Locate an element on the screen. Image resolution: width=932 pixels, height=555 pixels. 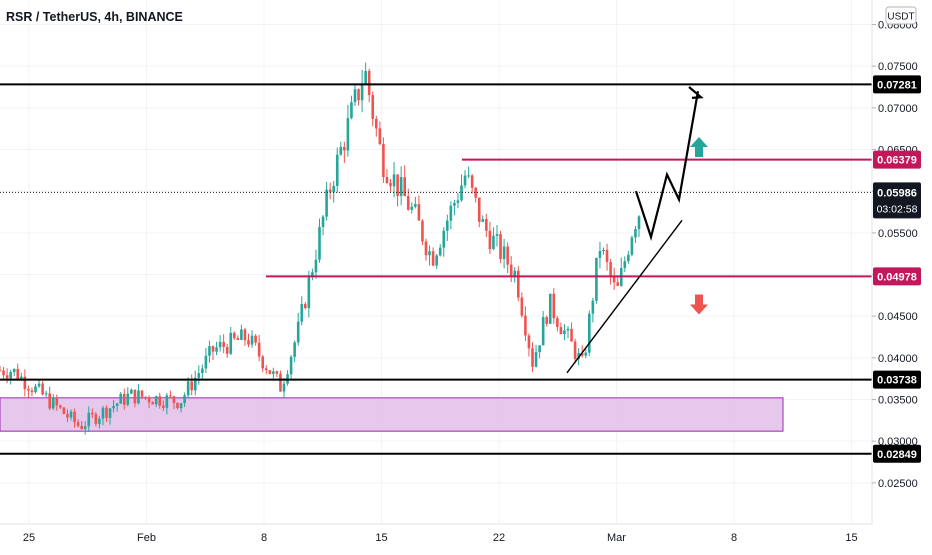
current-price-countdown: 03:02:58 is located at coordinates (897, 209).